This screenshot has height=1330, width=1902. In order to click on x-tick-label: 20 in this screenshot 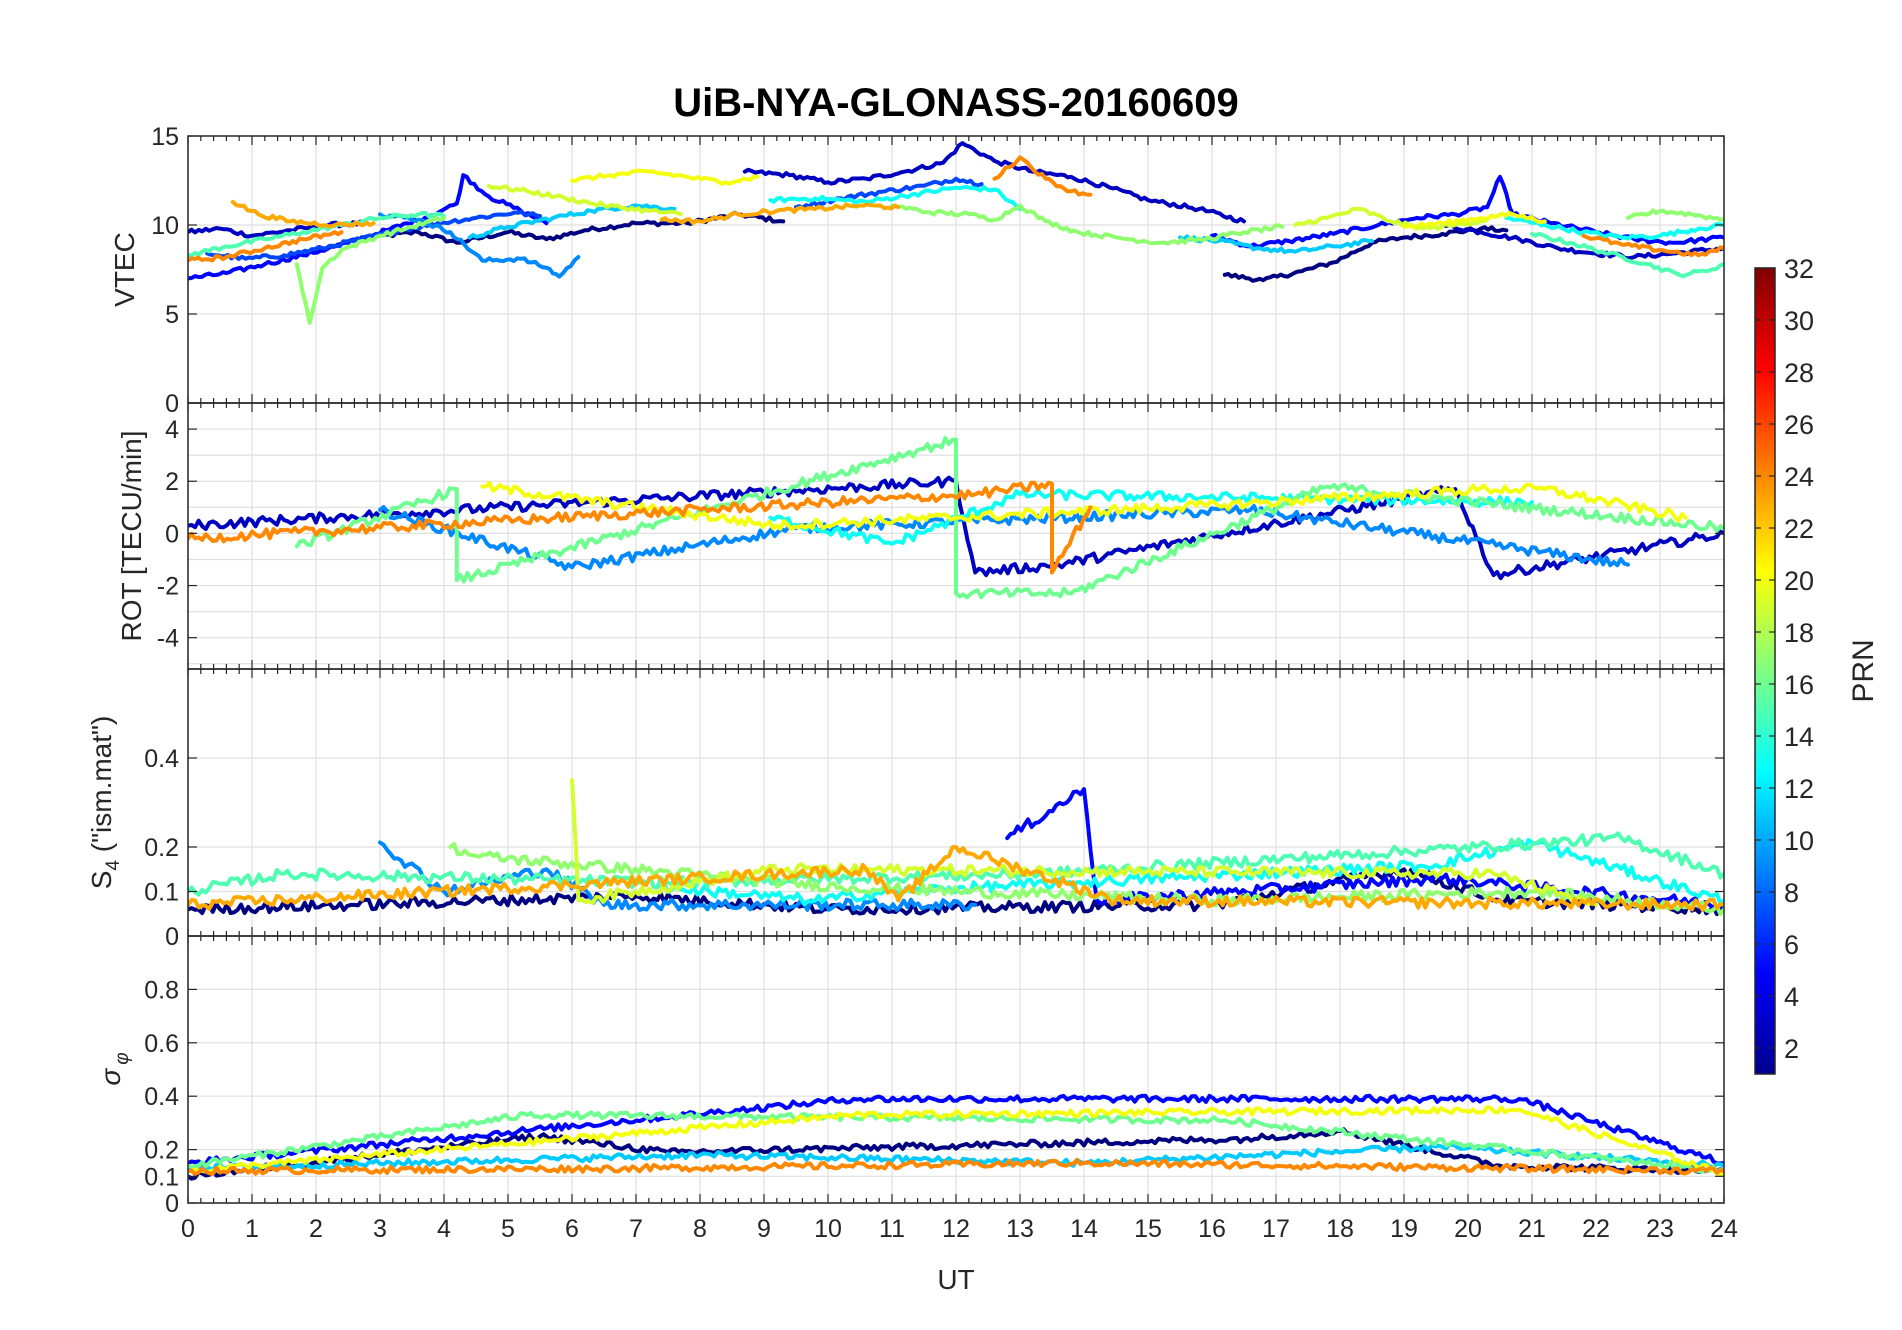, I will do `click(1468, 1229)`.